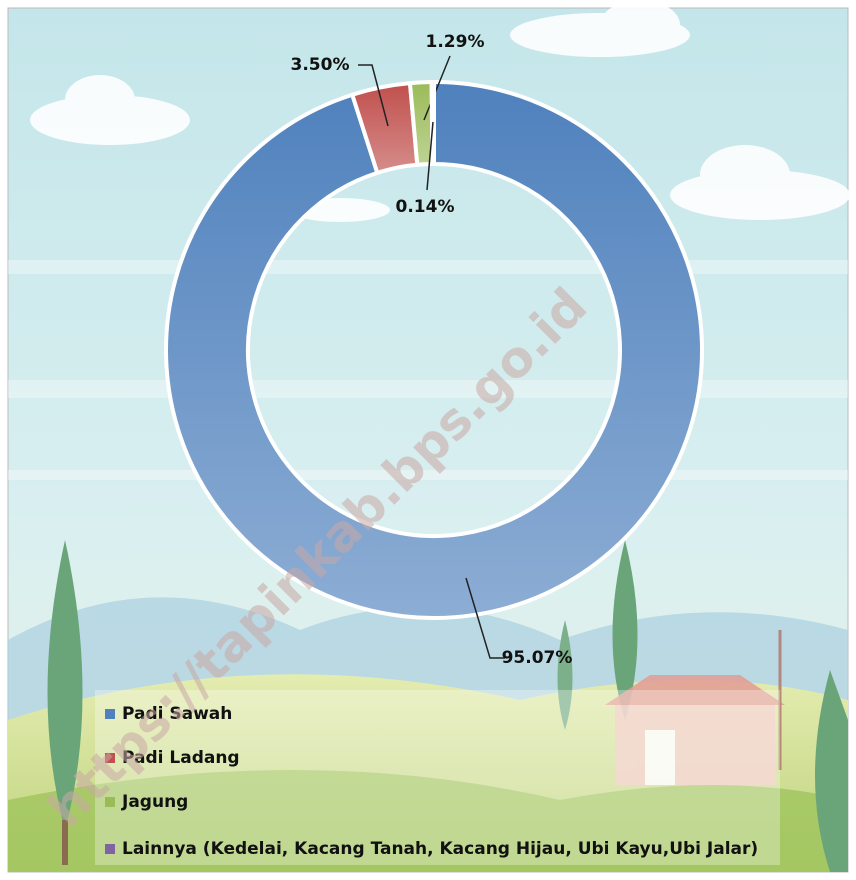  What do you see at coordinates (177, 714) in the screenshot?
I see `legend-label: Padi Sawah` at bounding box center [177, 714].